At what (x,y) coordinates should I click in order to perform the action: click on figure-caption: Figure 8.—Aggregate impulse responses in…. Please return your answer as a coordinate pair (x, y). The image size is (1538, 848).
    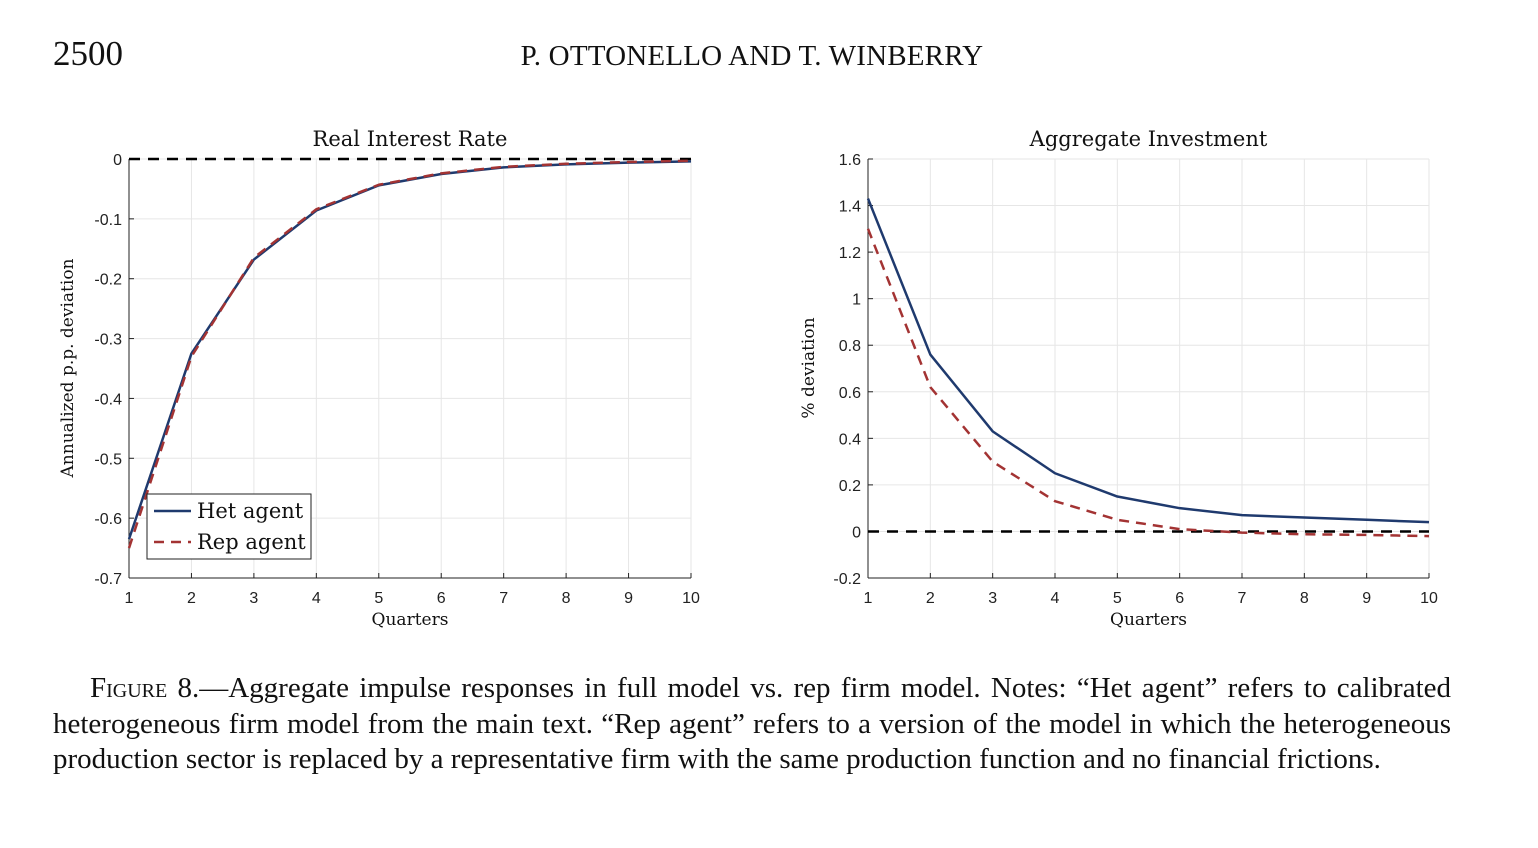
    Looking at the image, I should click on (752, 724).